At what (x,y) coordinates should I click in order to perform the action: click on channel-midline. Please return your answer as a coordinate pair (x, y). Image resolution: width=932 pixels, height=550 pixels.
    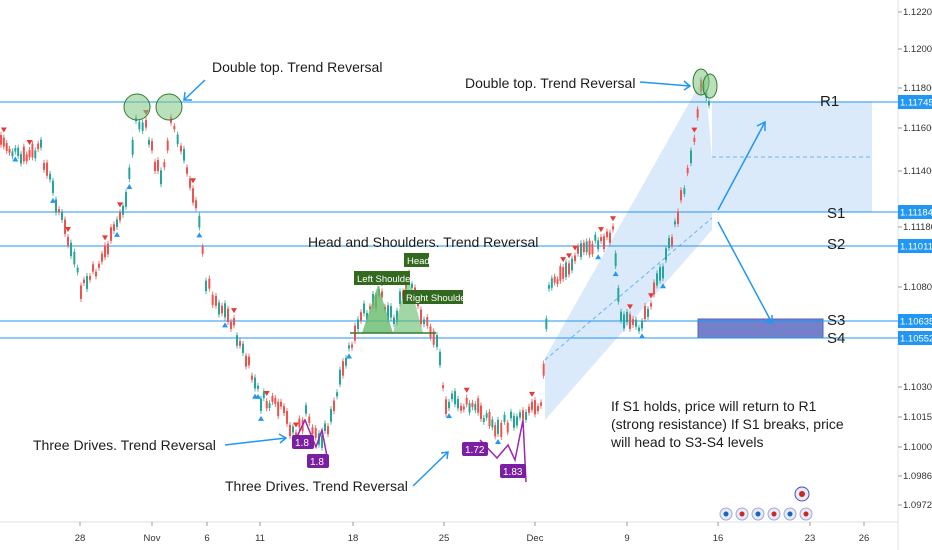
    Looking at the image, I should click on (628, 289).